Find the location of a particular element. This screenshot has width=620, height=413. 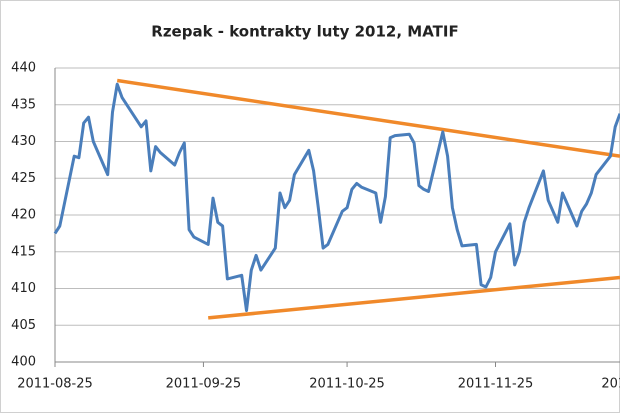

y-tick-label: 430 is located at coordinates (23, 141).